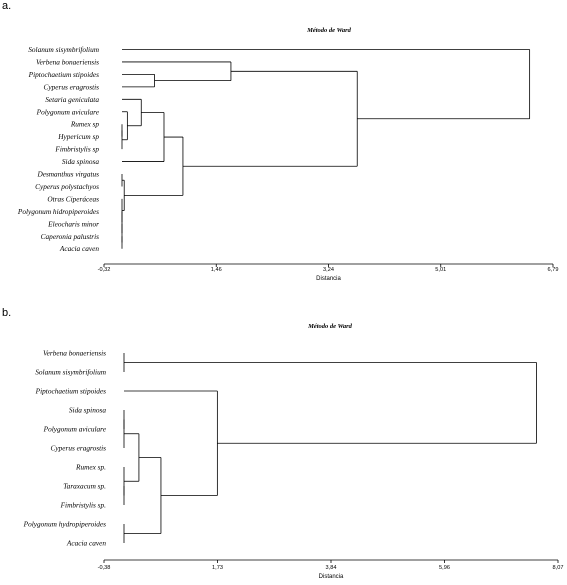  I want to click on x-axis: -0,32 1,46 3,24 5,01 6,79 Distancia, so click(328, 272).